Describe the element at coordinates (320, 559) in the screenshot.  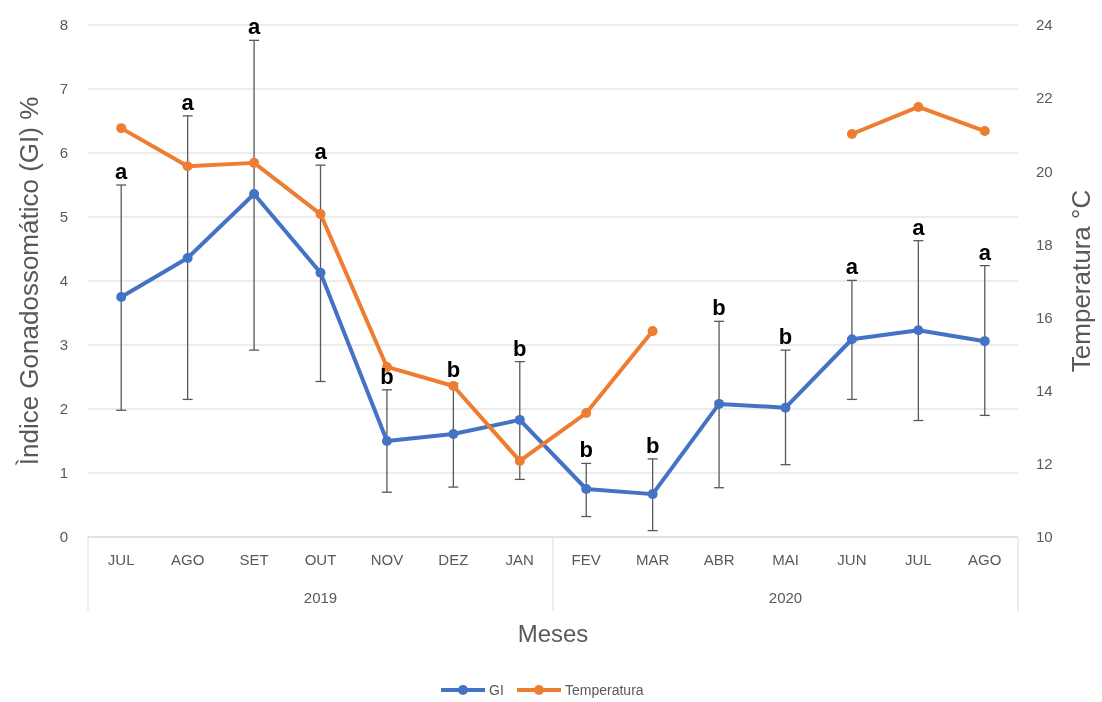
I see `x-tick-label: OUT` at that location.